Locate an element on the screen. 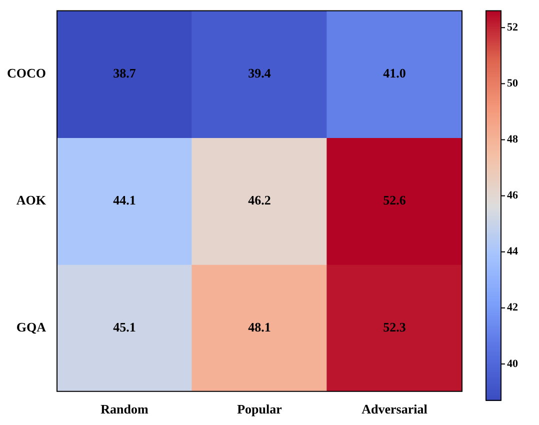 The image size is (539, 425). data-label: 48.1 is located at coordinates (259, 326).